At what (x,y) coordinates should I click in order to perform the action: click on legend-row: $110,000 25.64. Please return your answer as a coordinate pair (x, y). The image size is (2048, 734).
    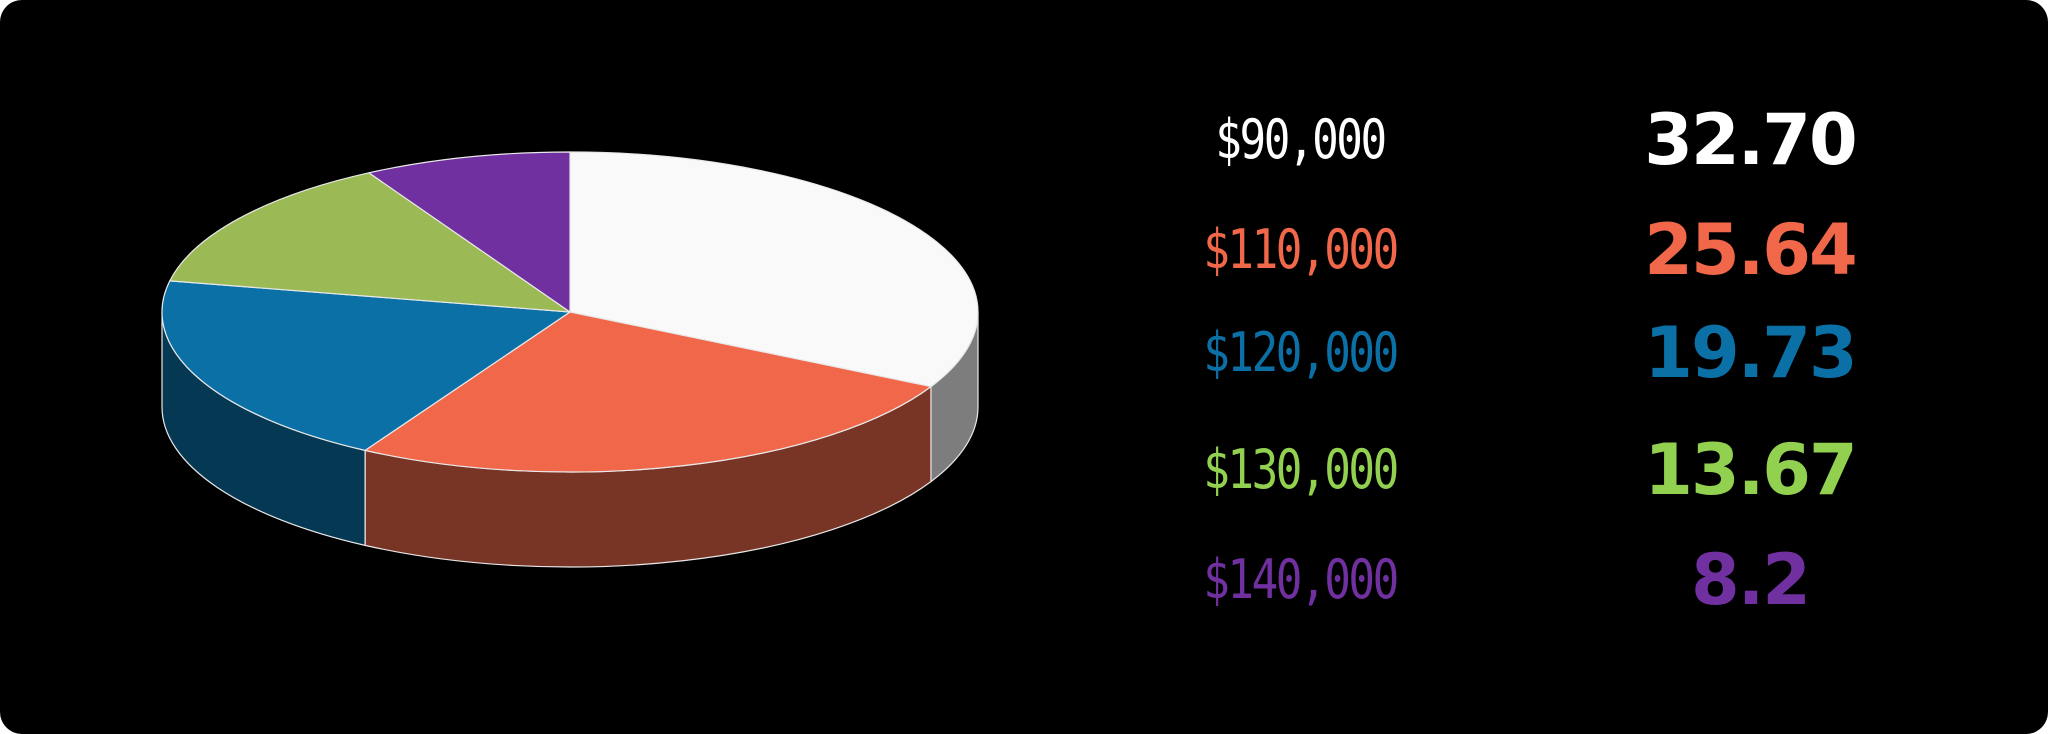
    Looking at the image, I should click on (1510, 250).